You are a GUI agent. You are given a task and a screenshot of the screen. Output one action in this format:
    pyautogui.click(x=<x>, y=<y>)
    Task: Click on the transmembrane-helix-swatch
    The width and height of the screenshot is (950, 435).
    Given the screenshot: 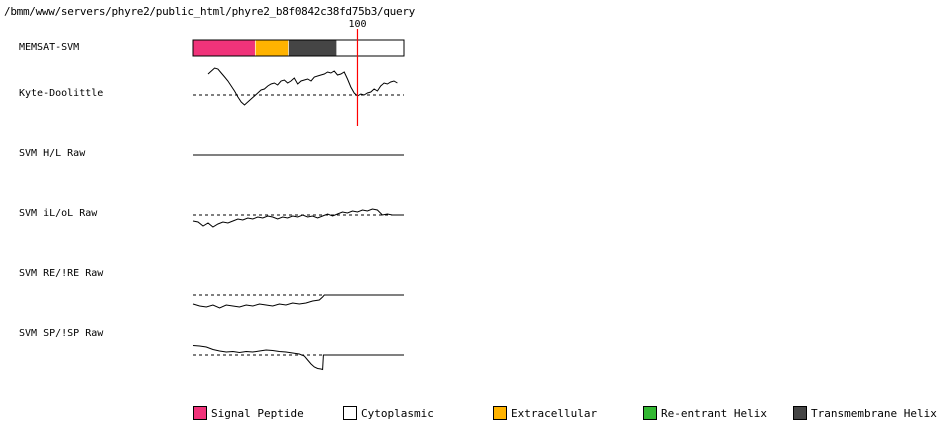 What is the action you would take?
    pyautogui.click(x=800, y=413)
    